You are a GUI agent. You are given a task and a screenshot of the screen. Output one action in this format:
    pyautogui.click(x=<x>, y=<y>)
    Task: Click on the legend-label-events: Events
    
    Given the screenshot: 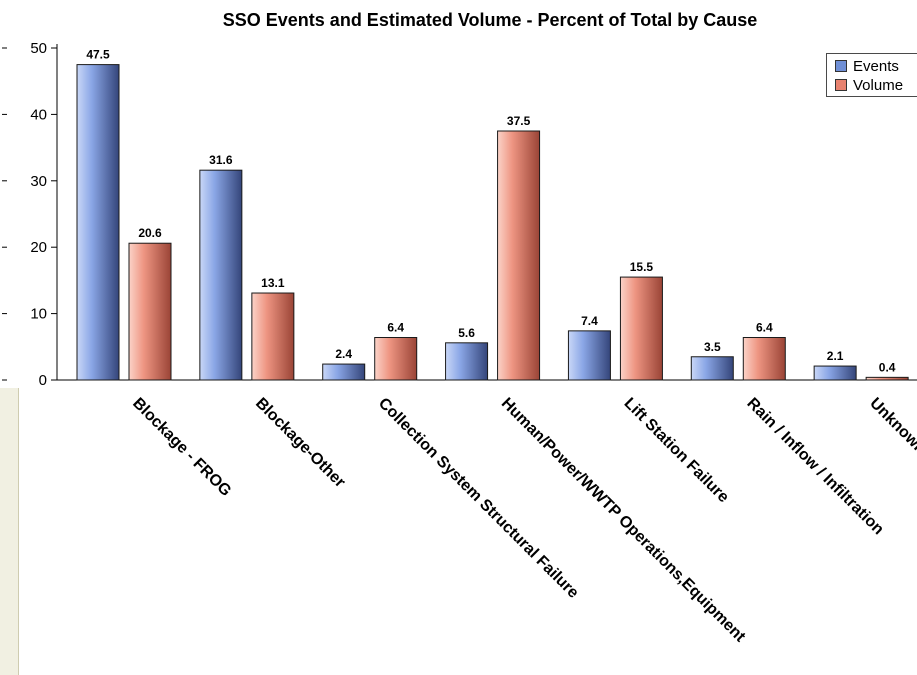 What is the action you would take?
    pyautogui.click(x=876, y=66)
    